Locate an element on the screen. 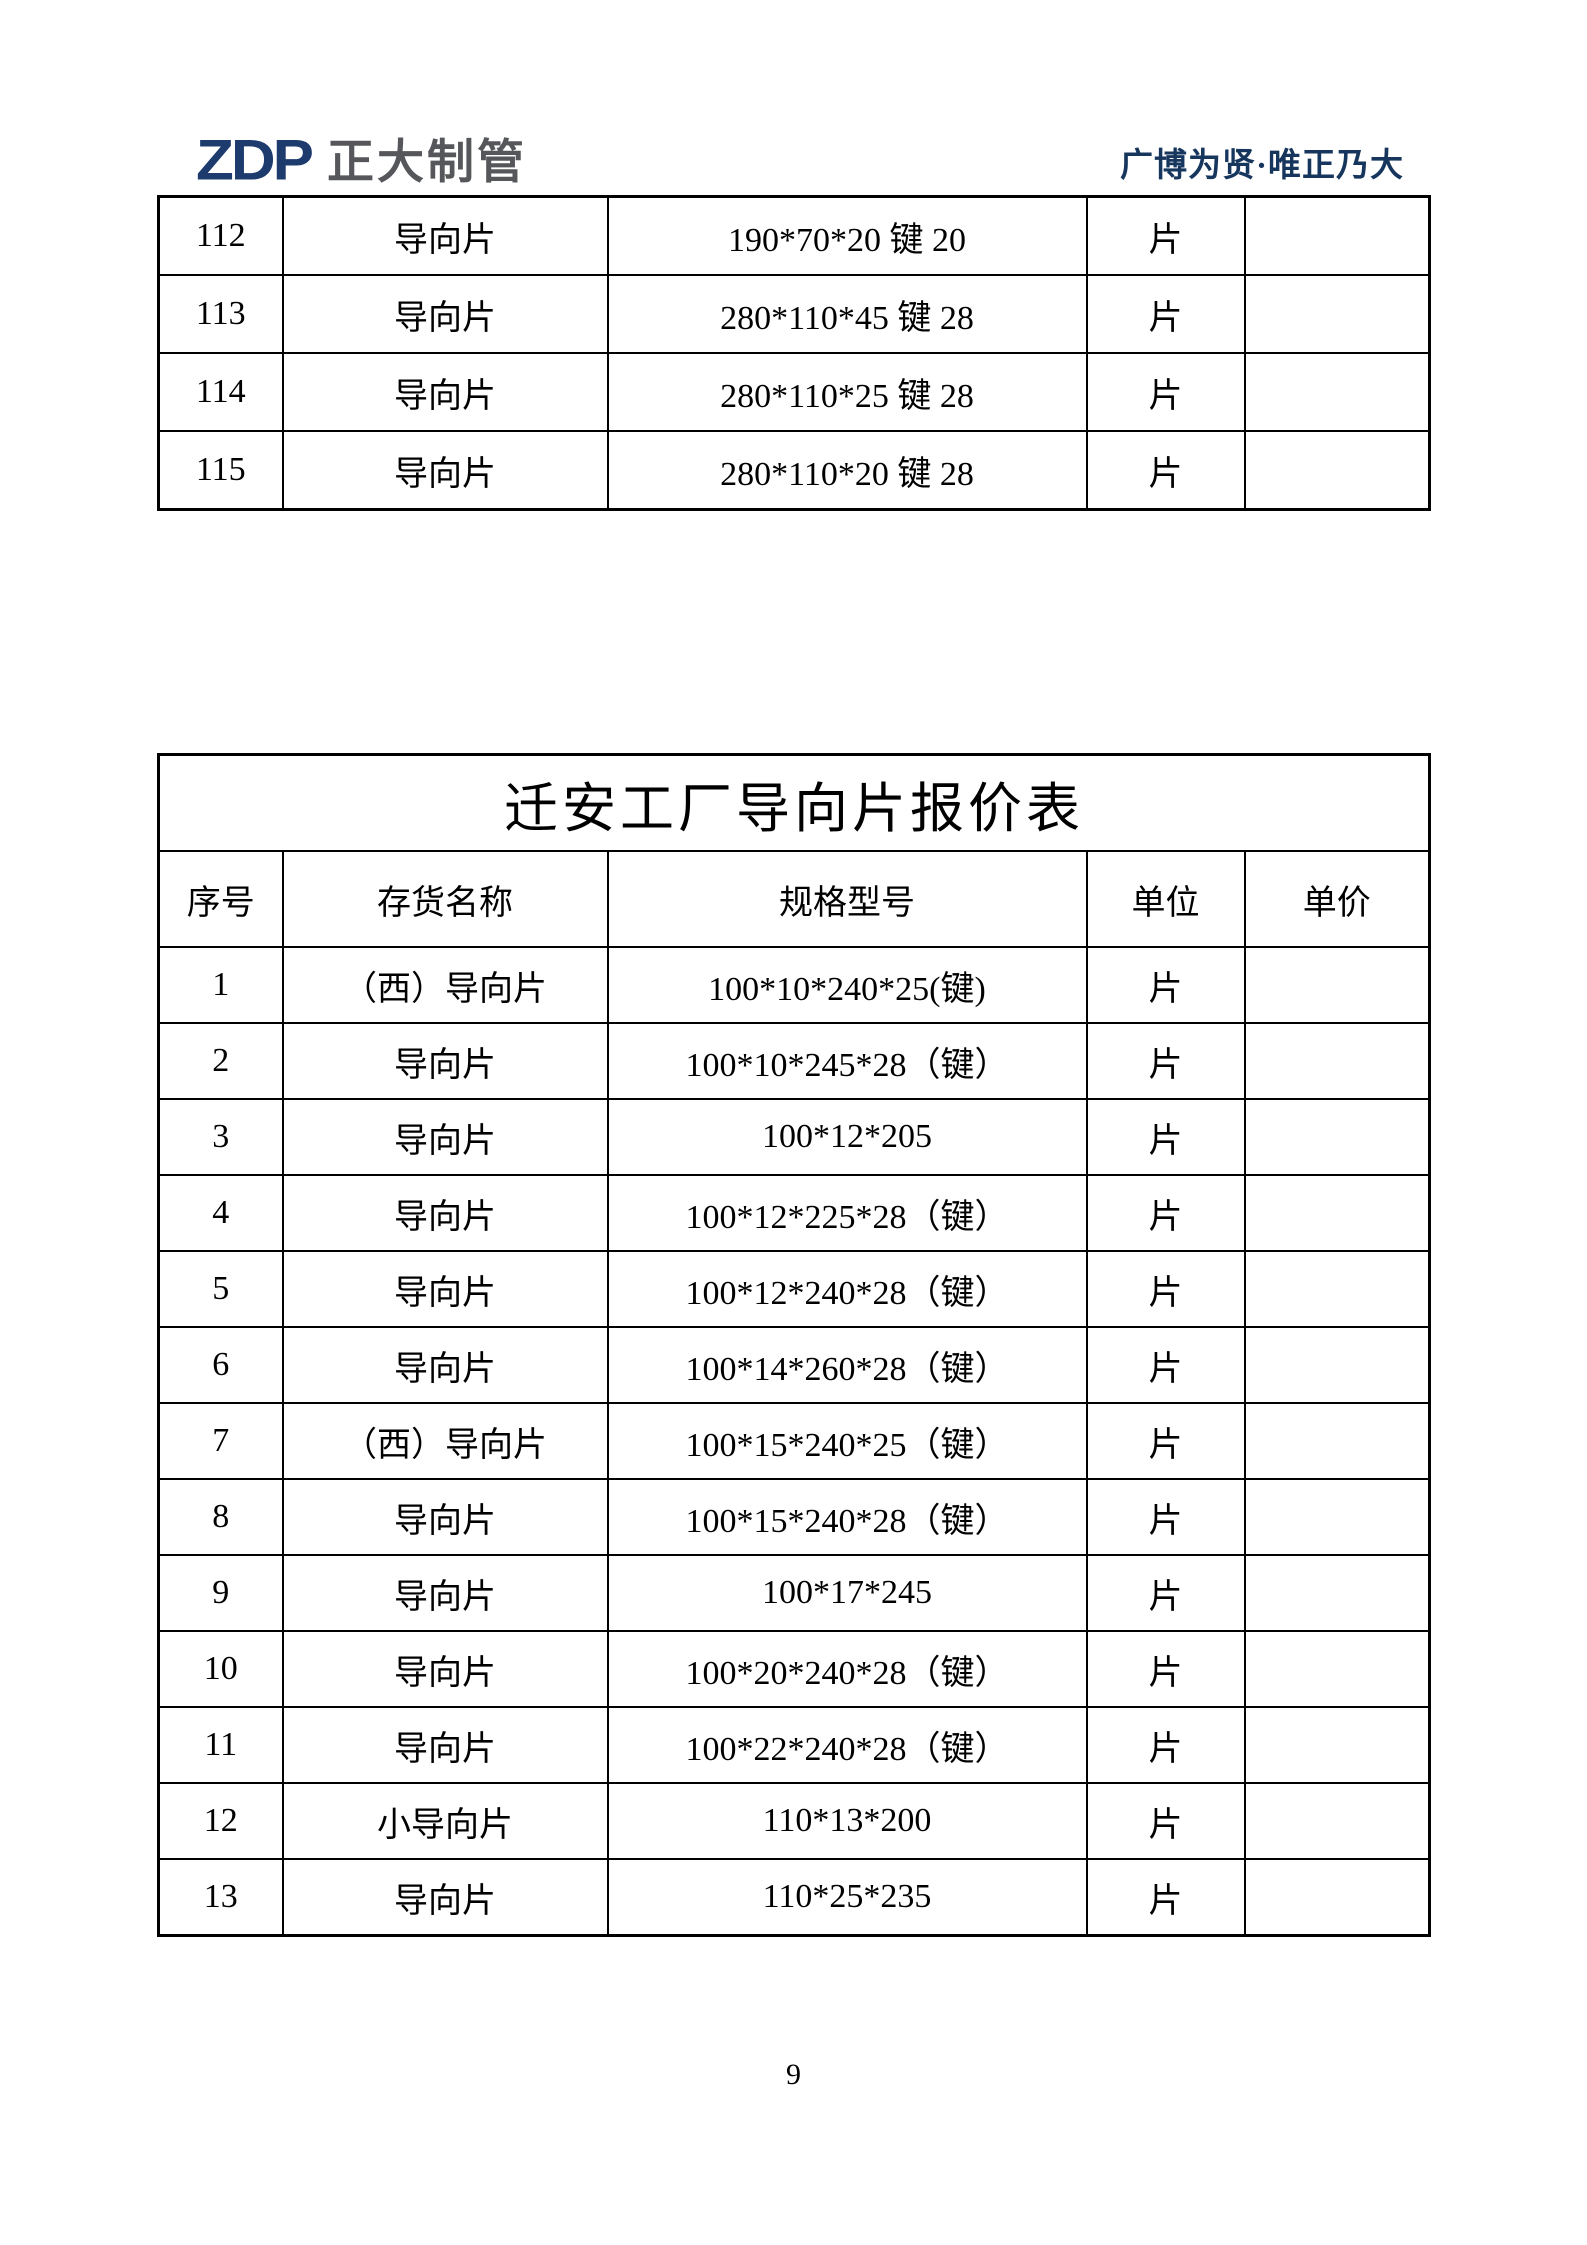 The height and width of the screenshot is (2245, 1587). cell-spec: 100*15*240*25（键） is located at coordinates (847, 1441).